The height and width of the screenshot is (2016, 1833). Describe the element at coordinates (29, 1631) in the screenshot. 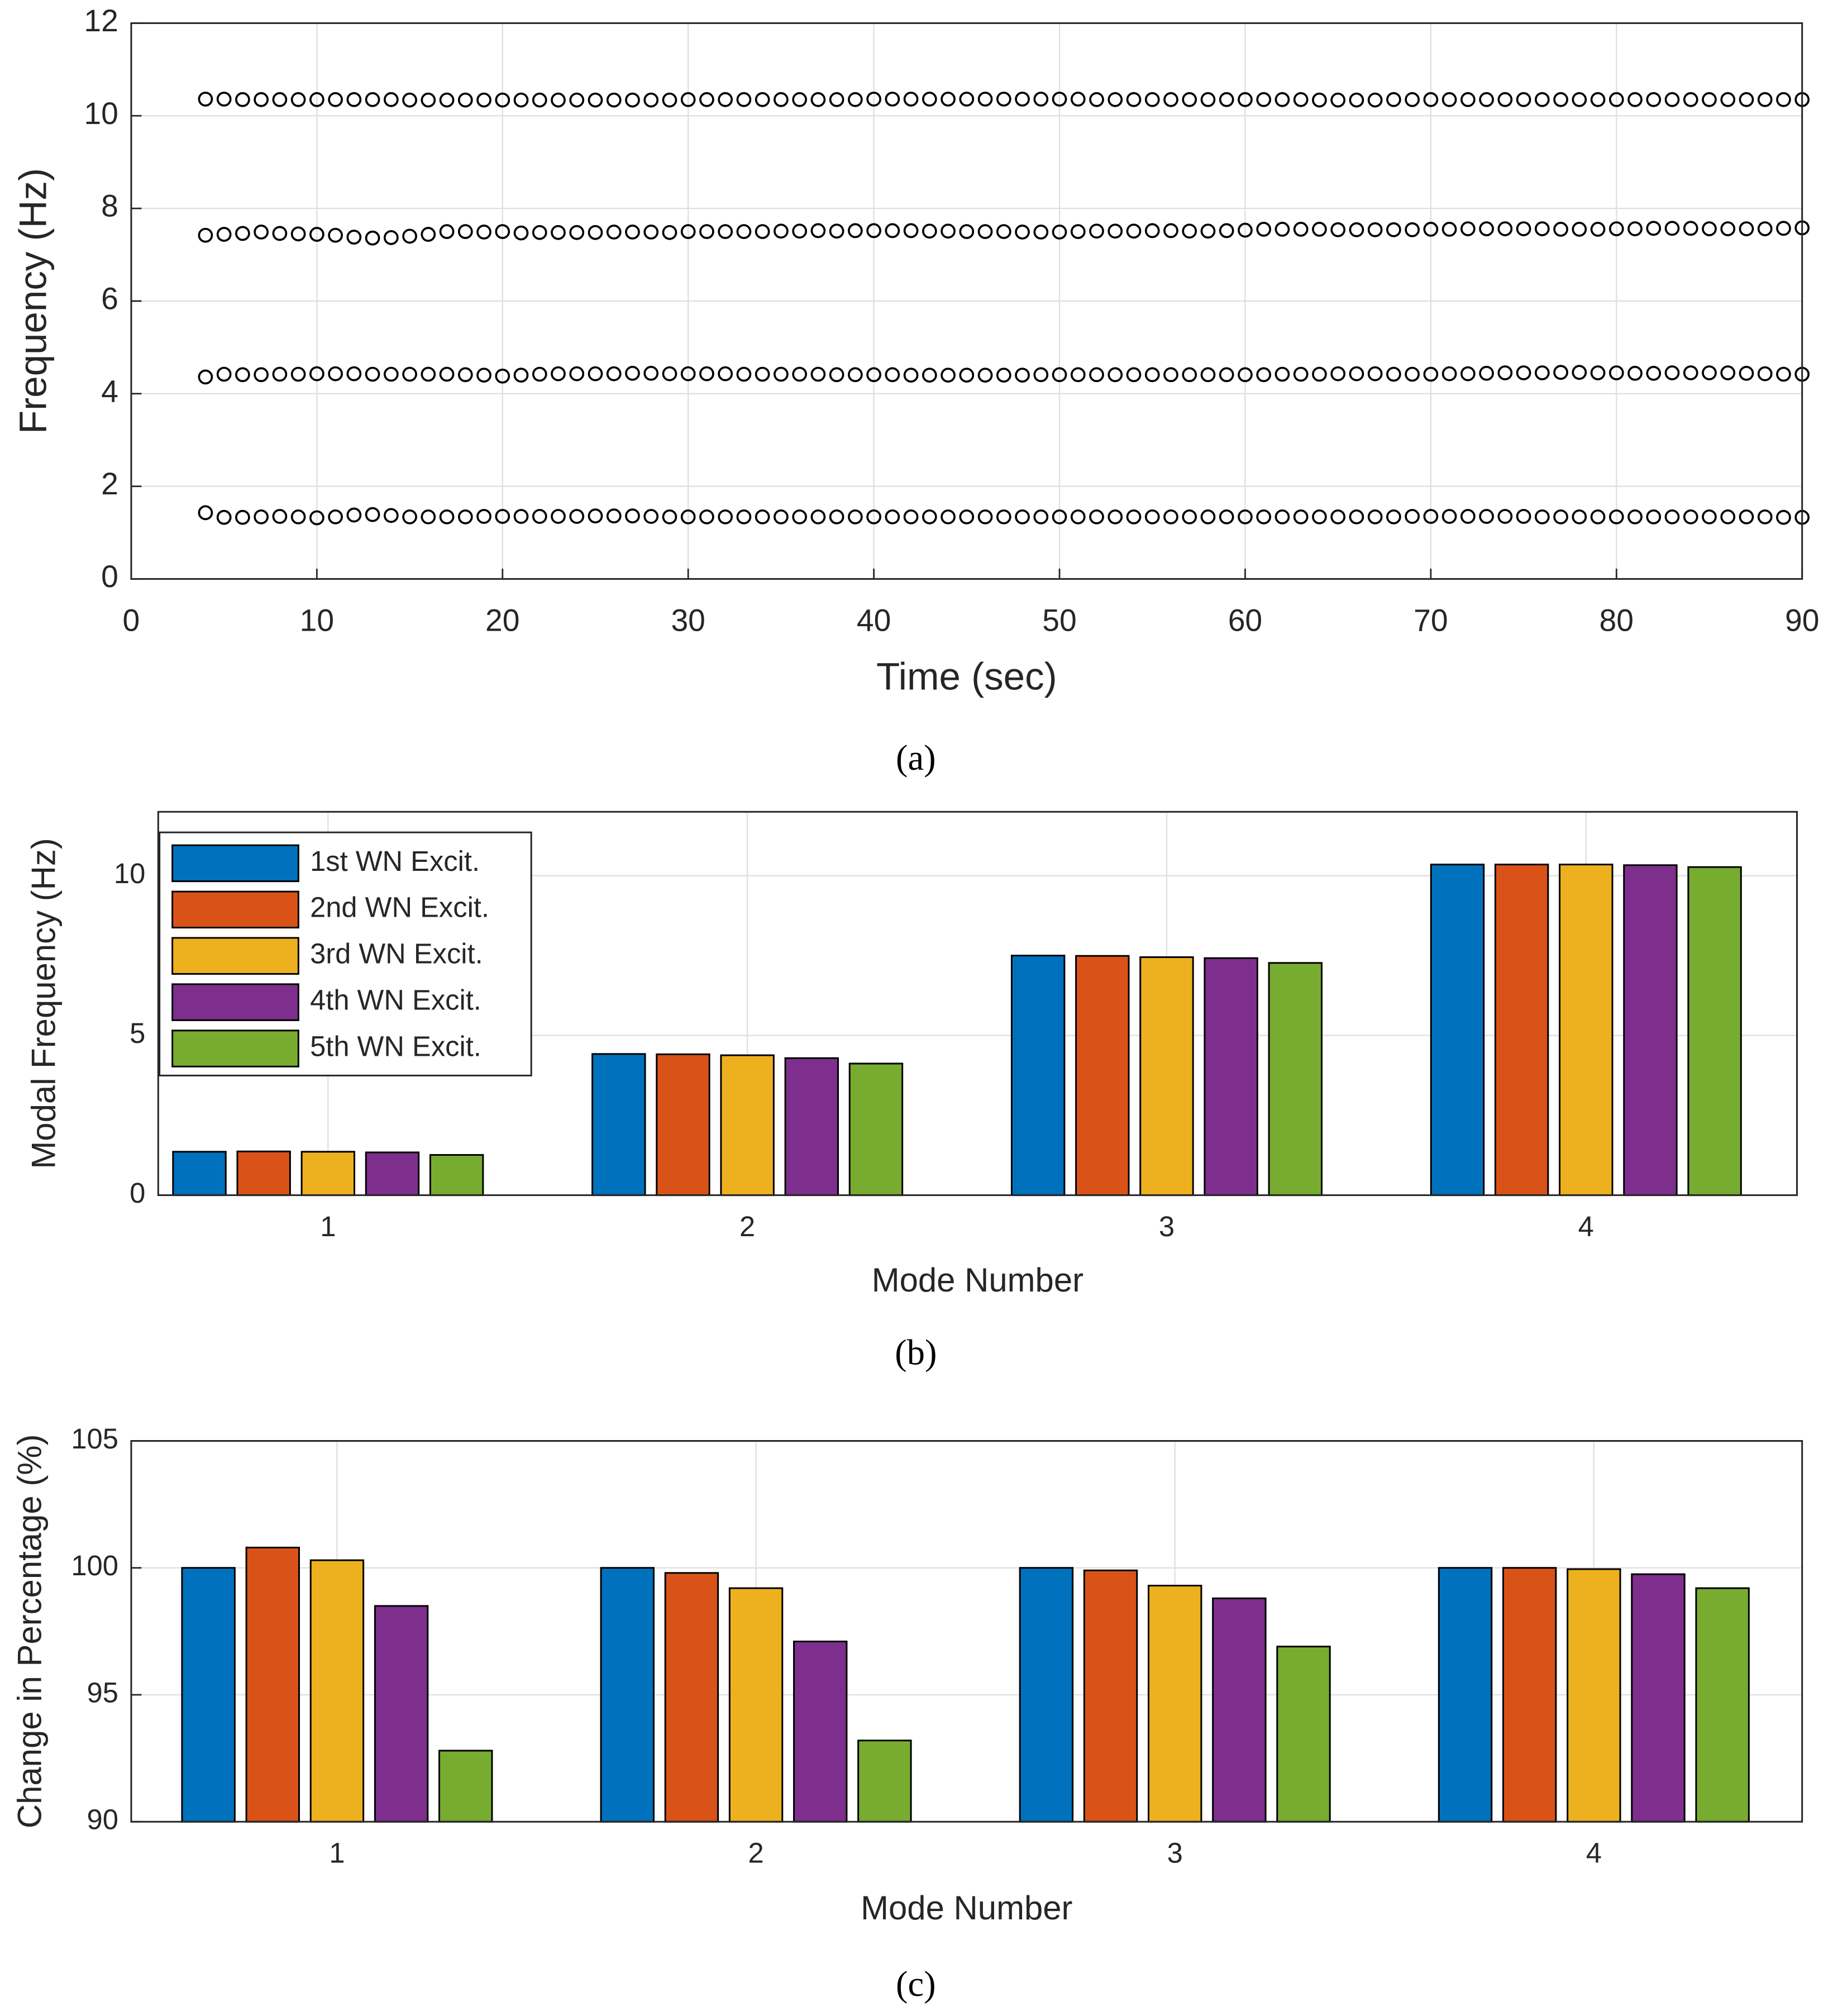

I see `y-axis-label: Change in Percentage (%)` at that location.